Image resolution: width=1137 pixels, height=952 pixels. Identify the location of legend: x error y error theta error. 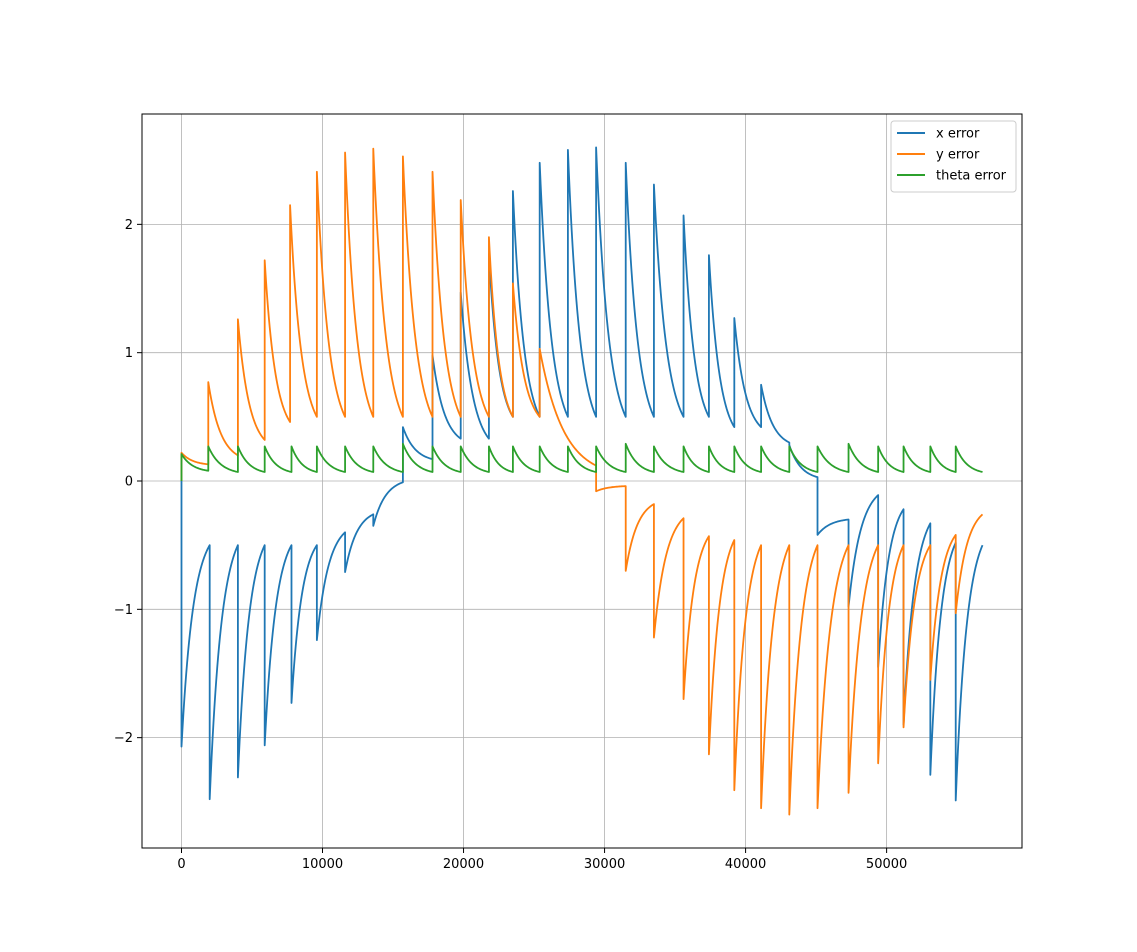
(953, 156).